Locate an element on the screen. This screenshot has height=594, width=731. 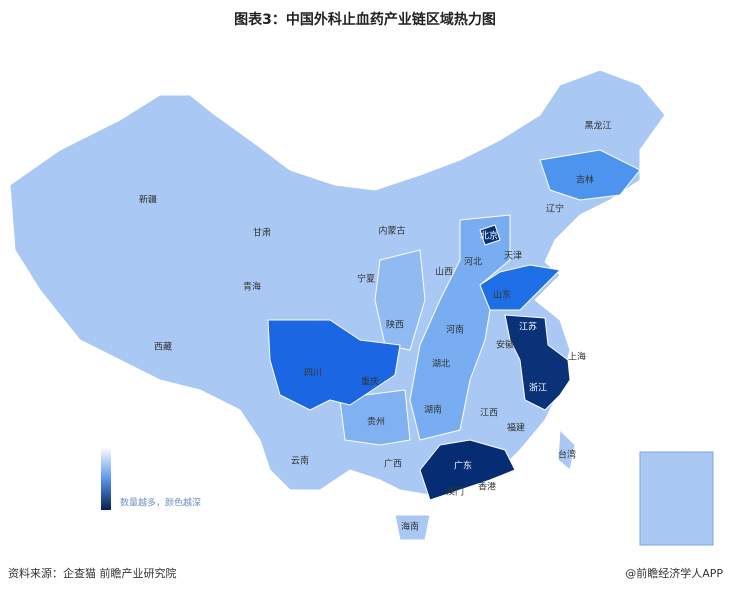
region-label: 北京 is located at coordinates (489, 236).